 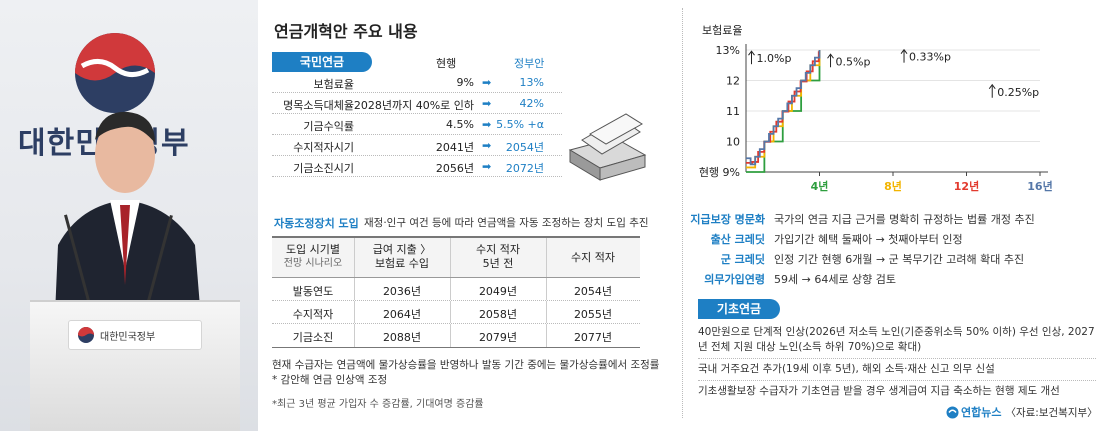 What do you see at coordinates (313, 249) in the screenshot?
I see `col-scenario-line1: 도입 시기별` at bounding box center [313, 249].